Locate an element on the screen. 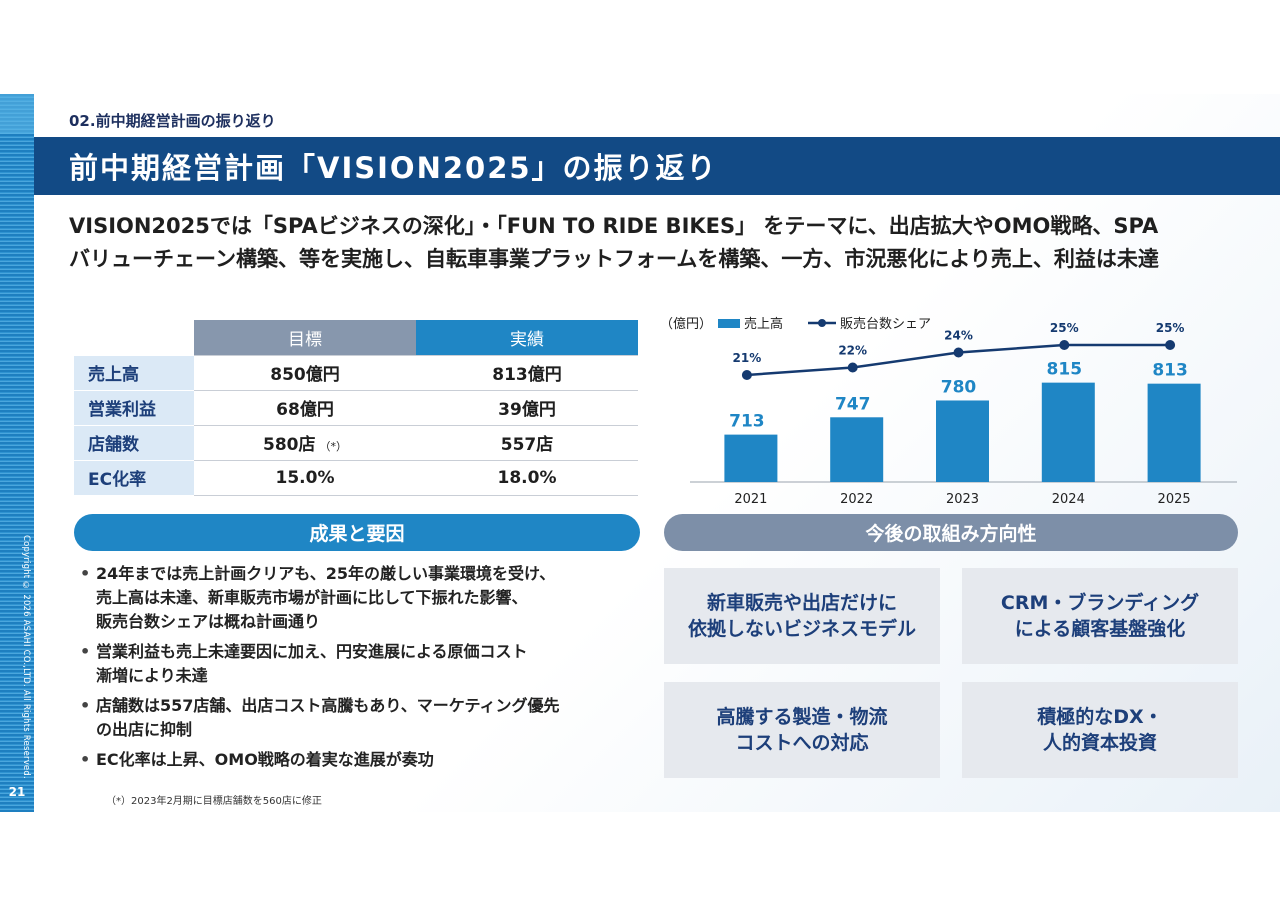 The image size is (1280, 905). header-actual: 実績 is located at coordinates (527, 337).